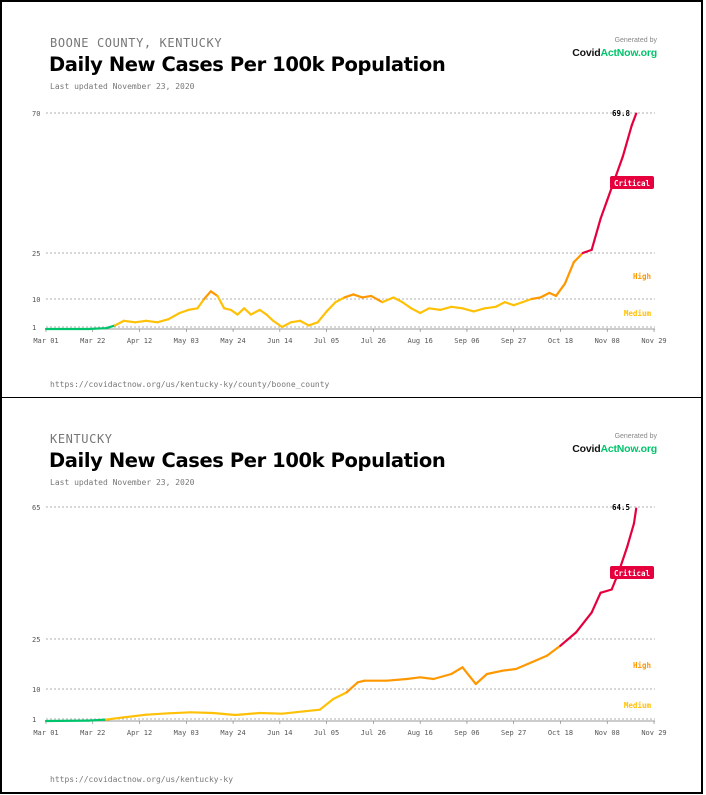 This screenshot has height=795, width=706. What do you see at coordinates (653, 733) in the screenshot?
I see `x-tick-label: Nov 29` at bounding box center [653, 733].